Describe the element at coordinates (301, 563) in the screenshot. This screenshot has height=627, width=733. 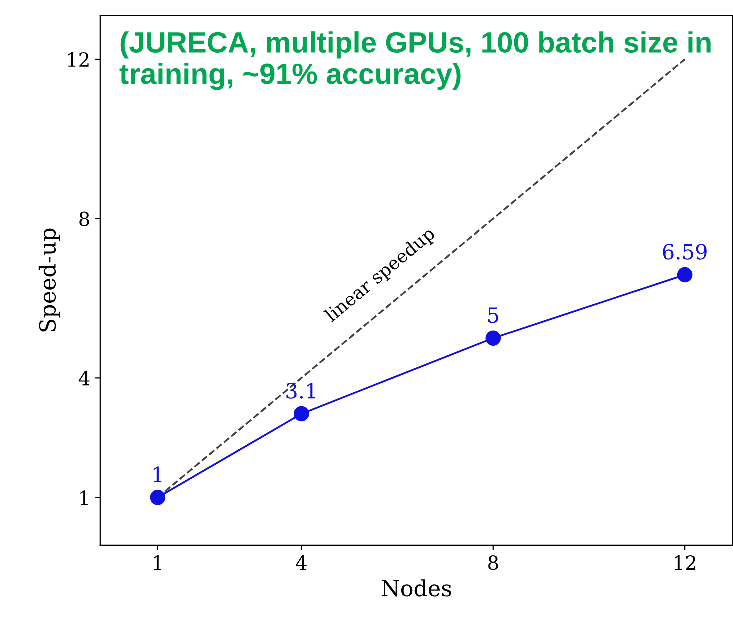
I see `x-tick-label: 4` at that location.